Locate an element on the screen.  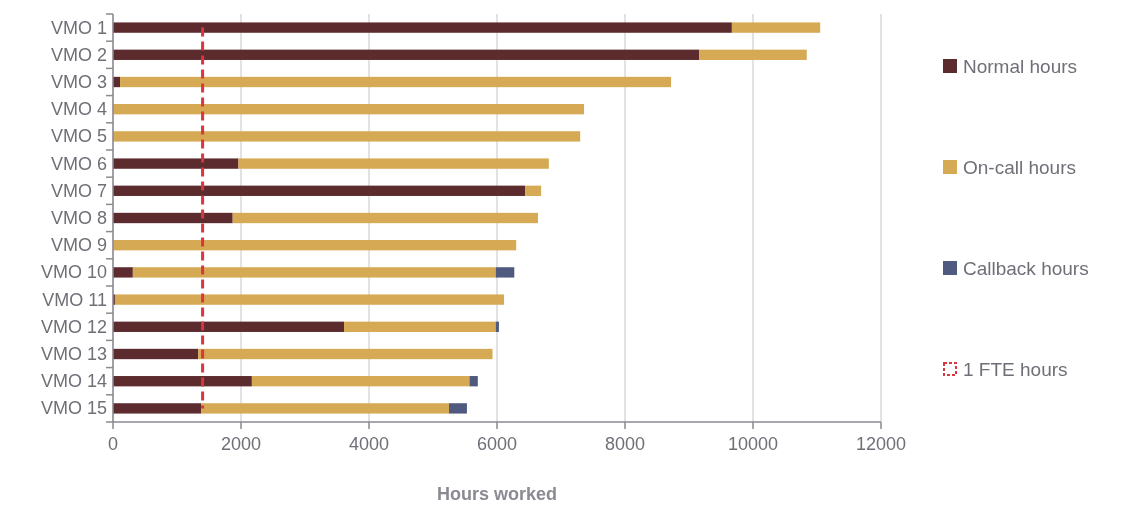
y-tick-label: VMO 11 is located at coordinates (74, 299).